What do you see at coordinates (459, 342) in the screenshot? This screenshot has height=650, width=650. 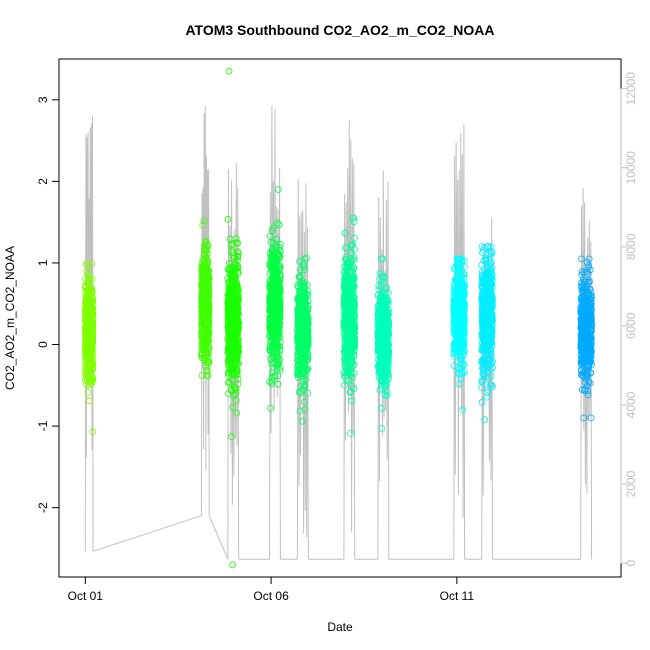 I see `altitude-trace` at bounding box center [459, 342].